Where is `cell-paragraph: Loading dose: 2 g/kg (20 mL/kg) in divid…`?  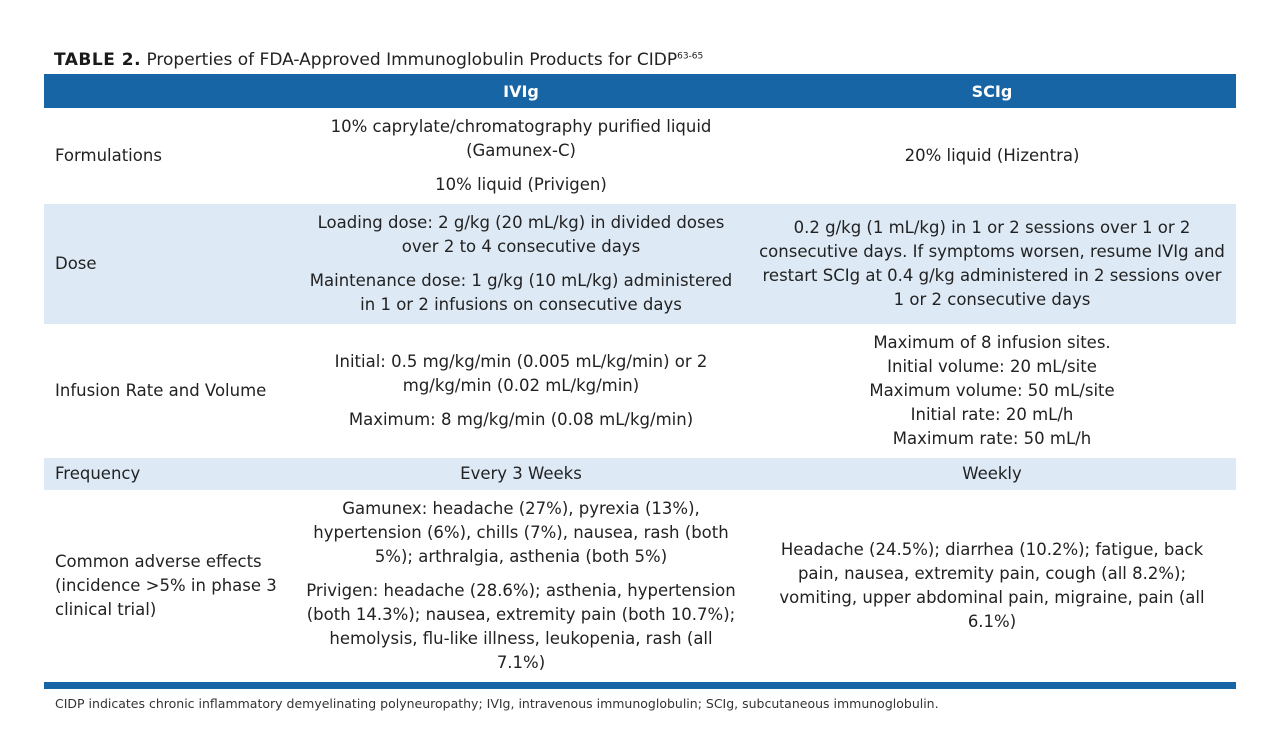
cell-paragraph: Loading dose: 2 g/kg (20 mL/kg) in divid… is located at coordinates (521, 234).